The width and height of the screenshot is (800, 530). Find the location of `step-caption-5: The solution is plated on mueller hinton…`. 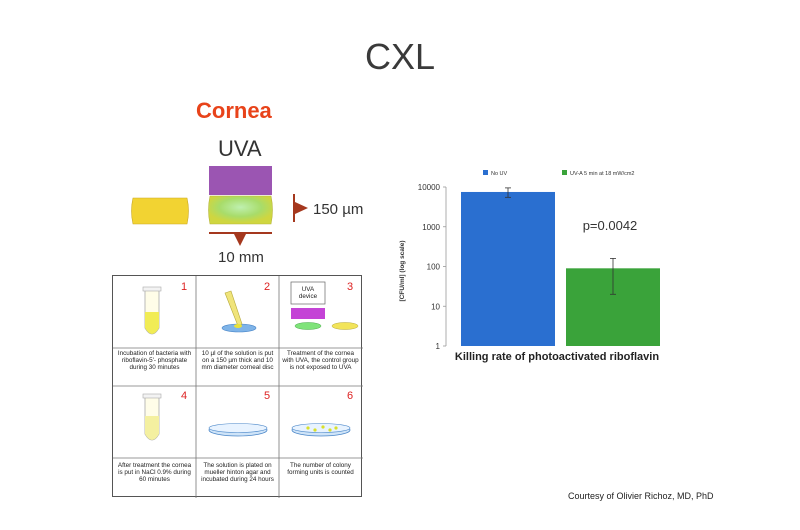

step-caption-5: The solution is plated on mueller hinton… is located at coordinates (237, 473).